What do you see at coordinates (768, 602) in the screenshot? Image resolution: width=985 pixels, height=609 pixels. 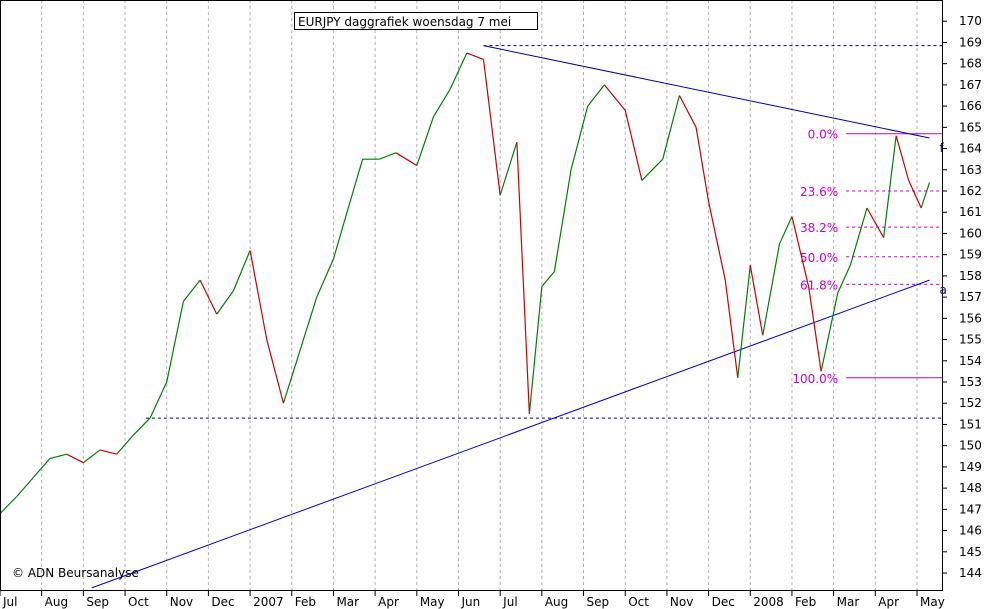 I see `x-tick-label: 2008` at bounding box center [768, 602].